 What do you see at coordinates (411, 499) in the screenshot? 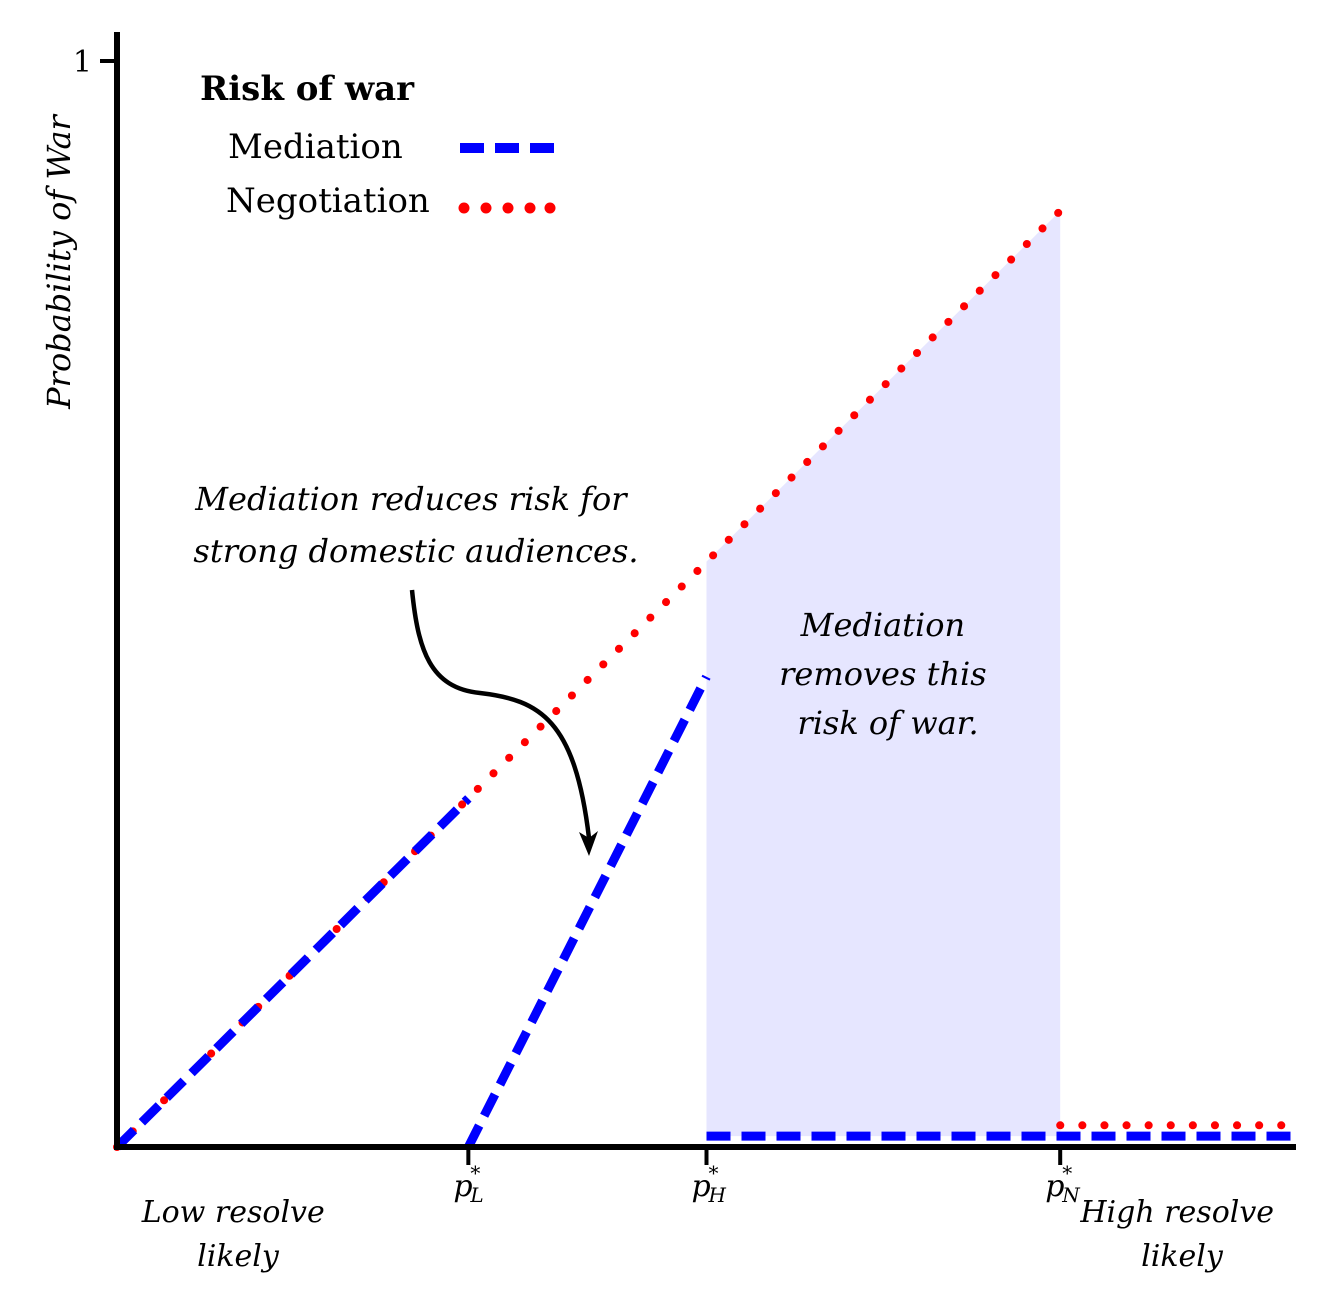
I see `annotation-reduces-line1: Mediation reduces risk for` at bounding box center [411, 499].